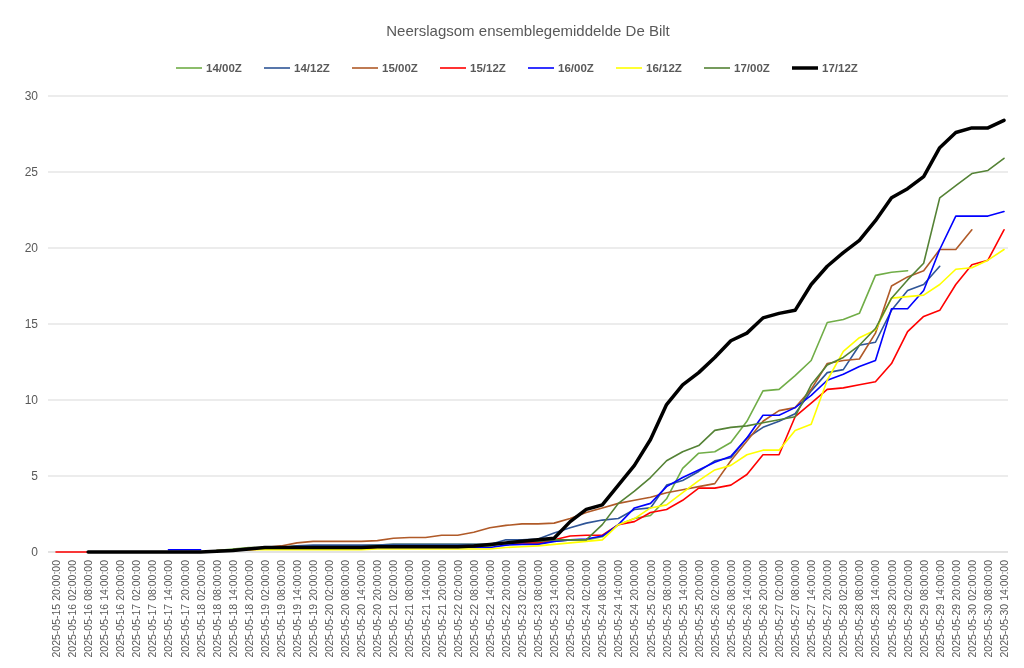  What do you see at coordinates (840, 68) in the screenshot?
I see `legend-label: 17/12Z` at bounding box center [840, 68].